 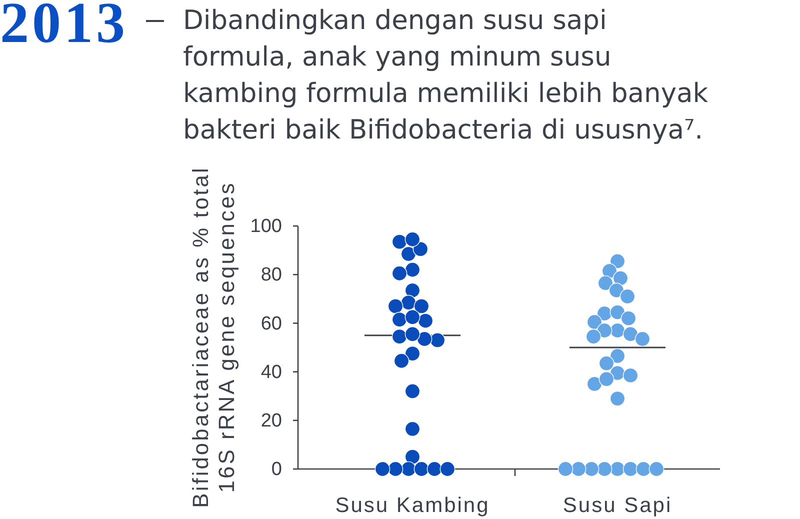 What do you see at coordinates (213, 337) in the screenshot?
I see `y-axis-title: Bifidobactariaceae as % total 16S rRNA gene sequences` at bounding box center [213, 337].